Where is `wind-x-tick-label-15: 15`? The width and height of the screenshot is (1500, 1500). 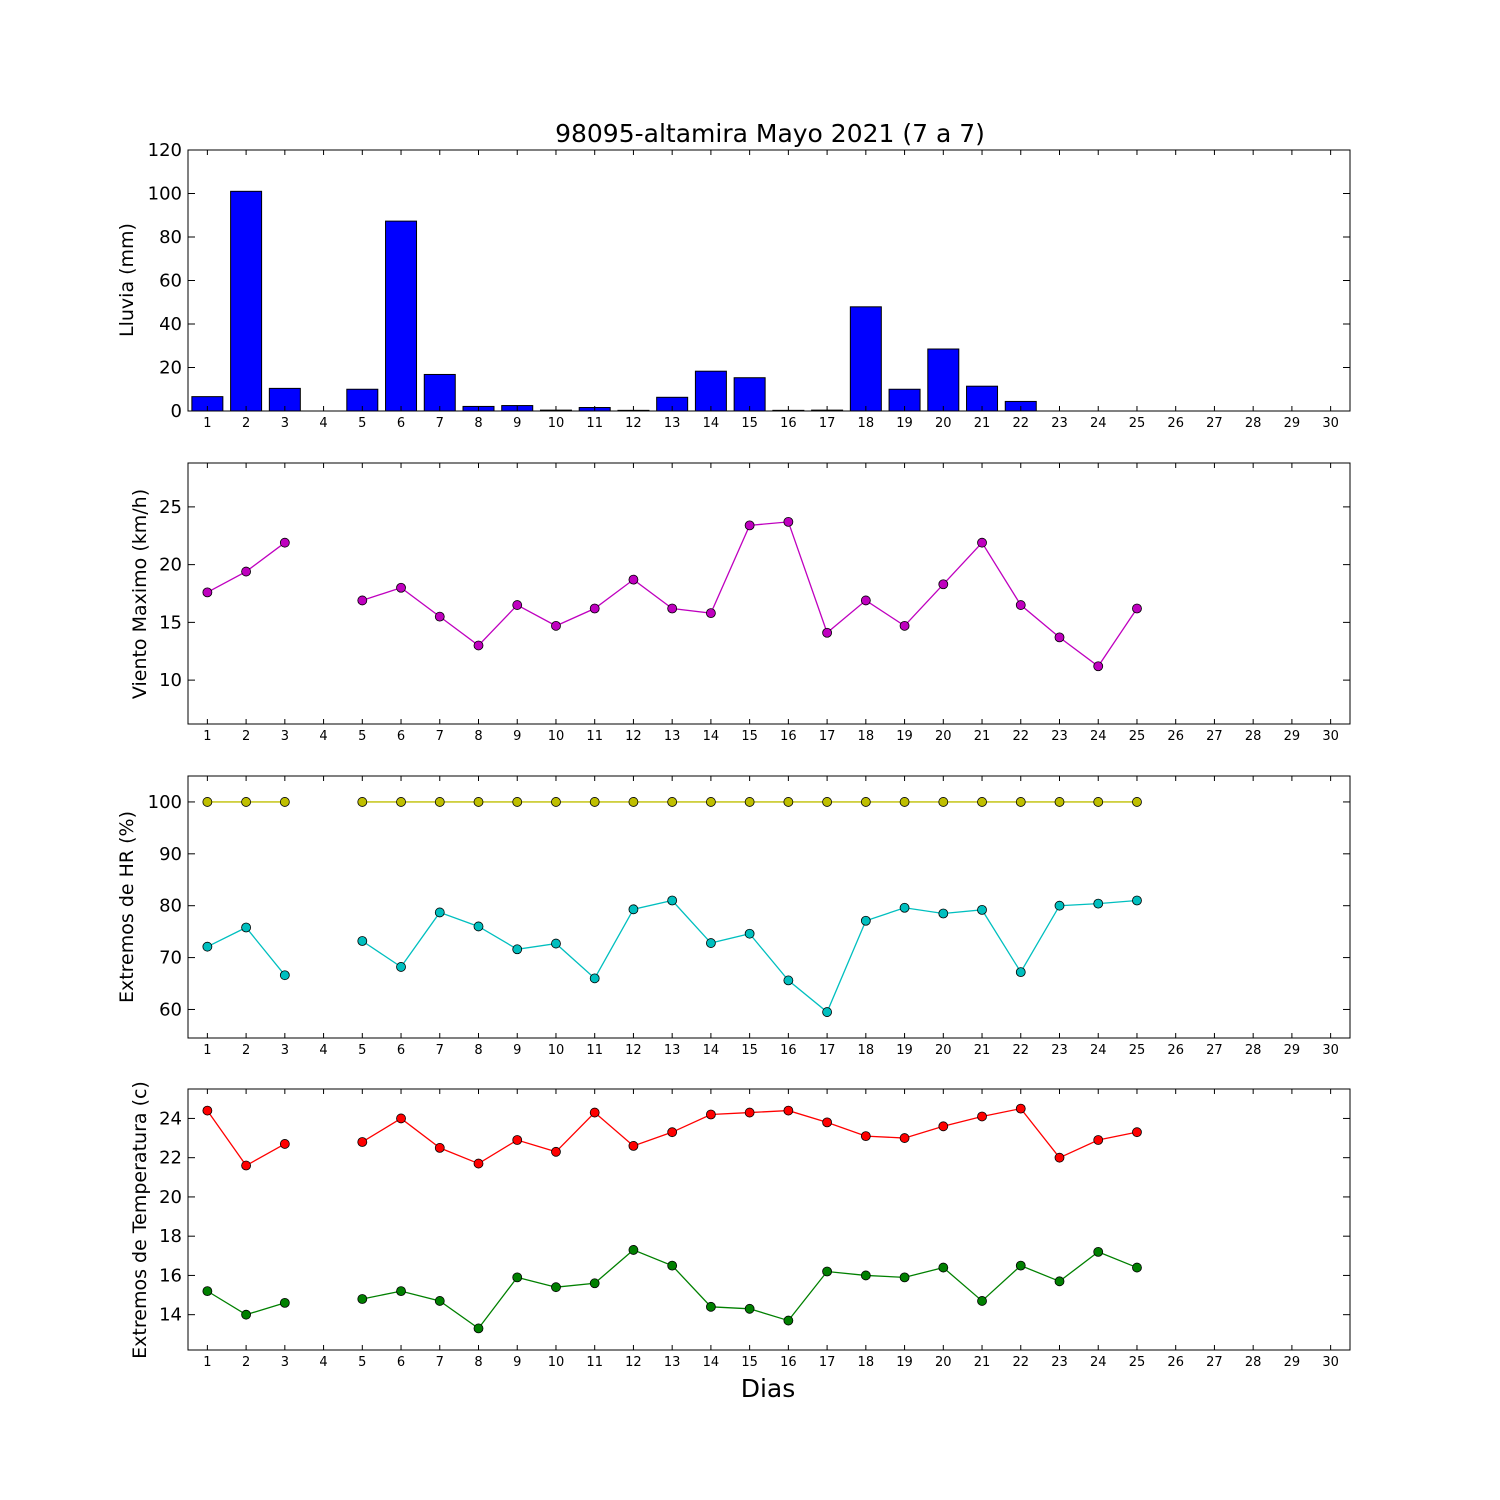 wind-x-tick-label-15: 15 is located at coordinates (749, 736).